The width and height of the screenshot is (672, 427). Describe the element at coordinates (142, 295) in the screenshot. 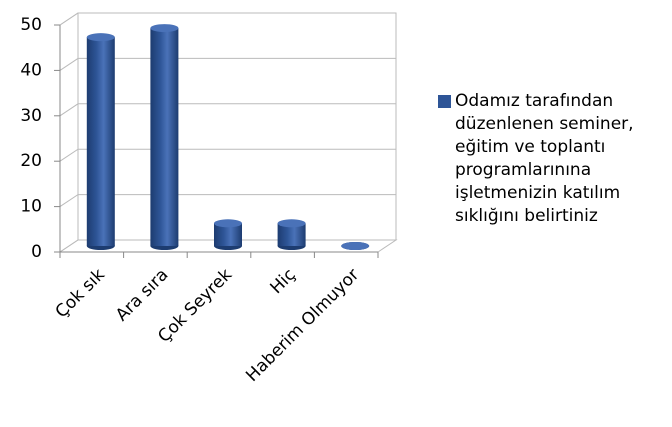

I see `x-tick-label: Ara sıra` at that location.